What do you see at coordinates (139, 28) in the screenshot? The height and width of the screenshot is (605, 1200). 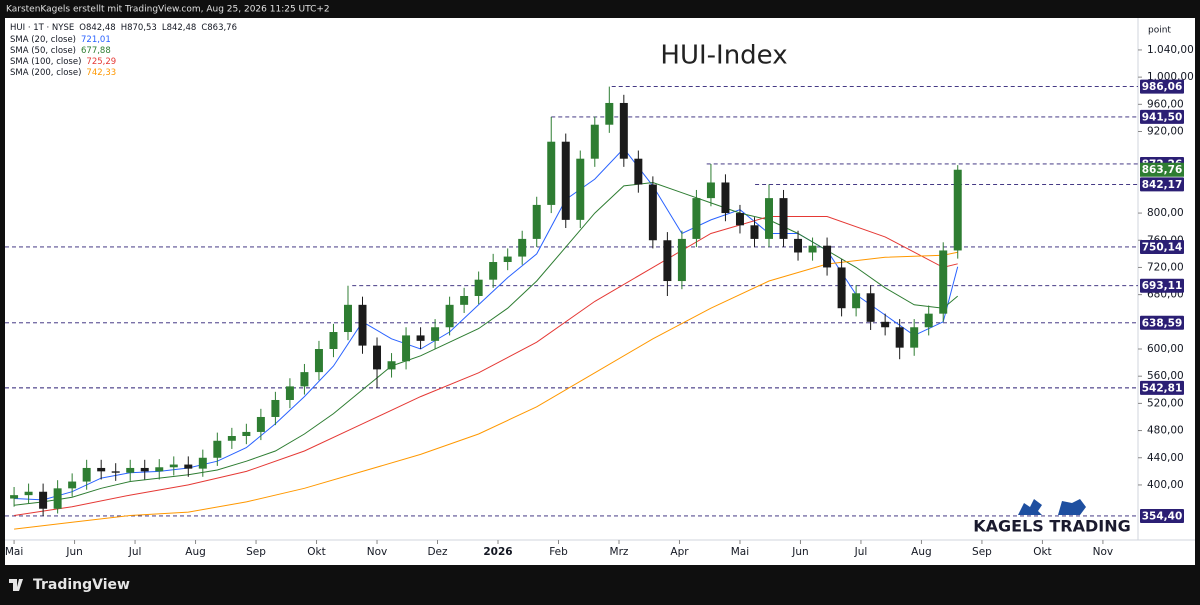 I see `ohlc-label: H870,53` at bounding box center [139, 28].